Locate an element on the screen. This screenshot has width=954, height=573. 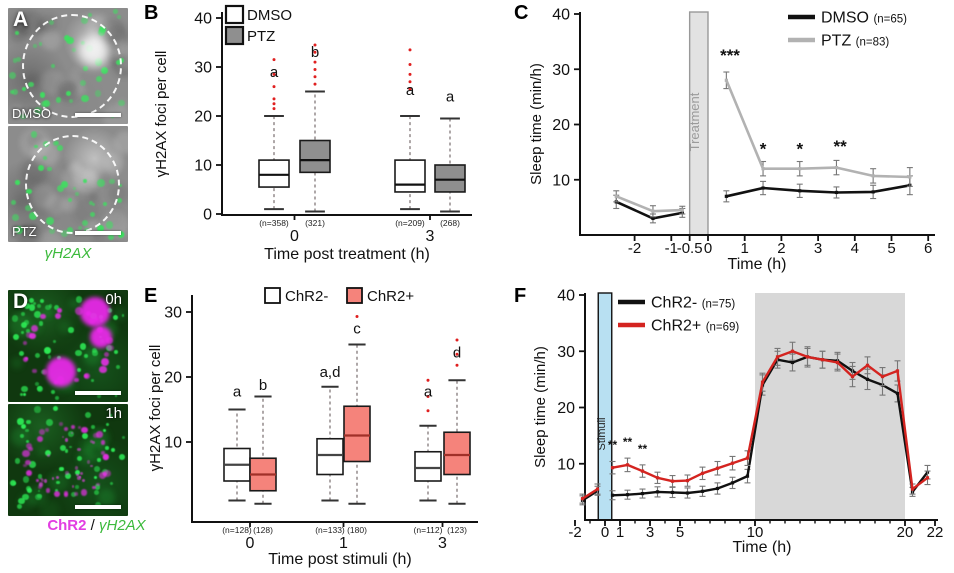
sig-letter: a,d is located at coordinates (330, 372).